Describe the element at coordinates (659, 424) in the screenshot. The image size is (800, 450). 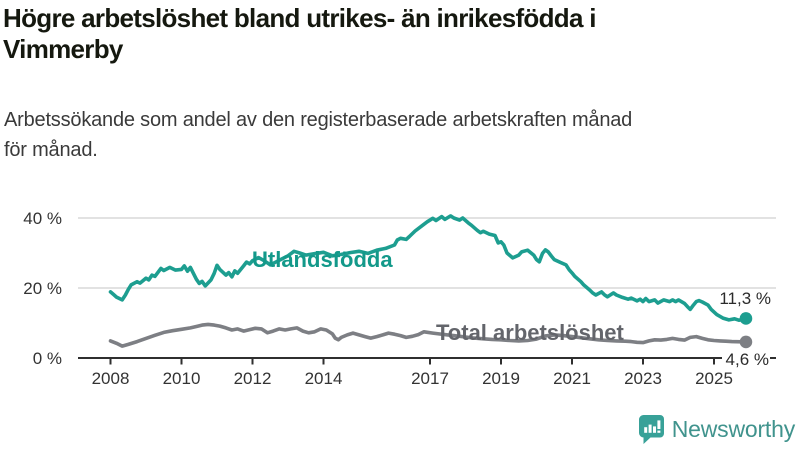
I see `logo-exclamation-bar` at that location.